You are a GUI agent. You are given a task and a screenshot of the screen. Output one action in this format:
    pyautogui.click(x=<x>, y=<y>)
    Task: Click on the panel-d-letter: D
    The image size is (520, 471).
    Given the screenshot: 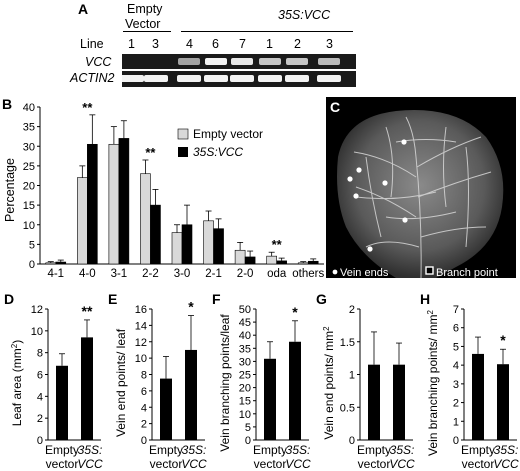 What is the action you would take?
    pyautogui.click(x=9, y=299)
    